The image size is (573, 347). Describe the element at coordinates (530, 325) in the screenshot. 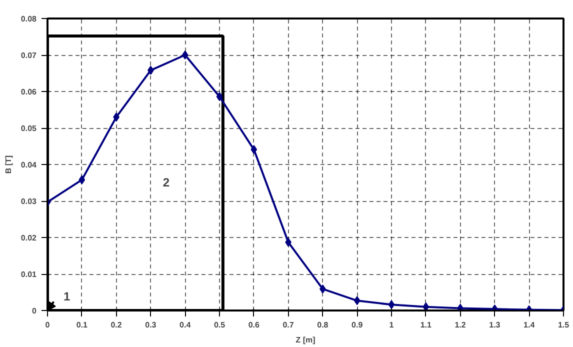

I see `x-tick-label: 1.4` at that location.